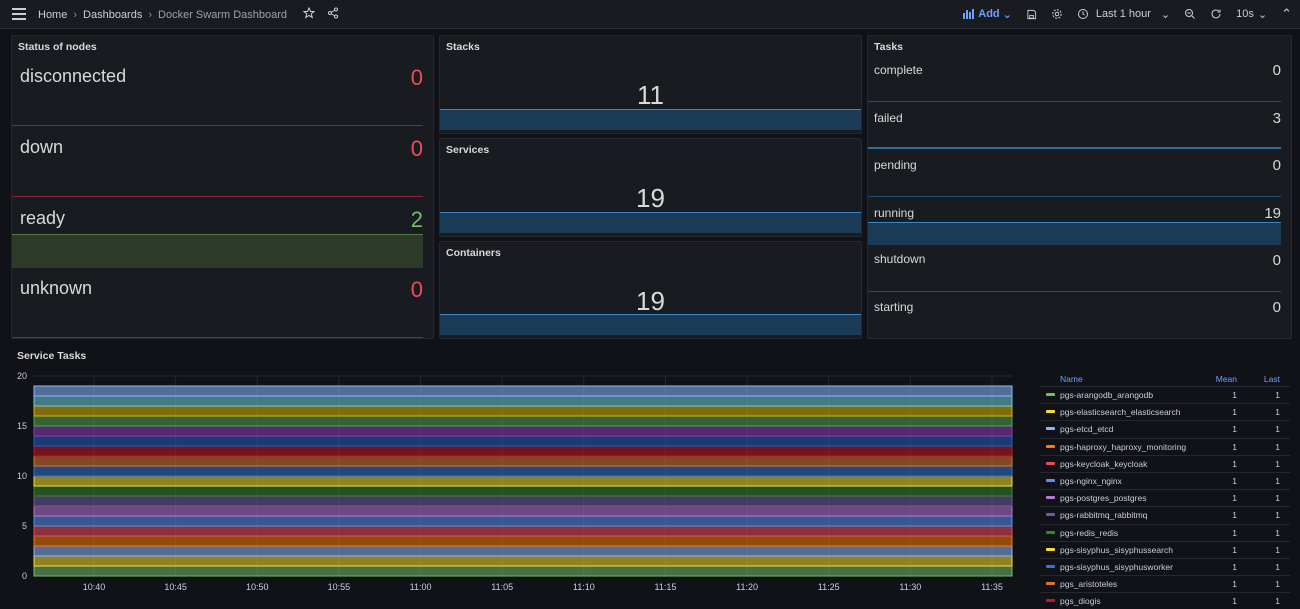 The height and width of the screenshot is (609, 1300). What do you see at coordinates (1165, 583) in the screenshot?
I see `legend-row: pgs_aristoteles 1 1` at bounding box center [1165, 583].